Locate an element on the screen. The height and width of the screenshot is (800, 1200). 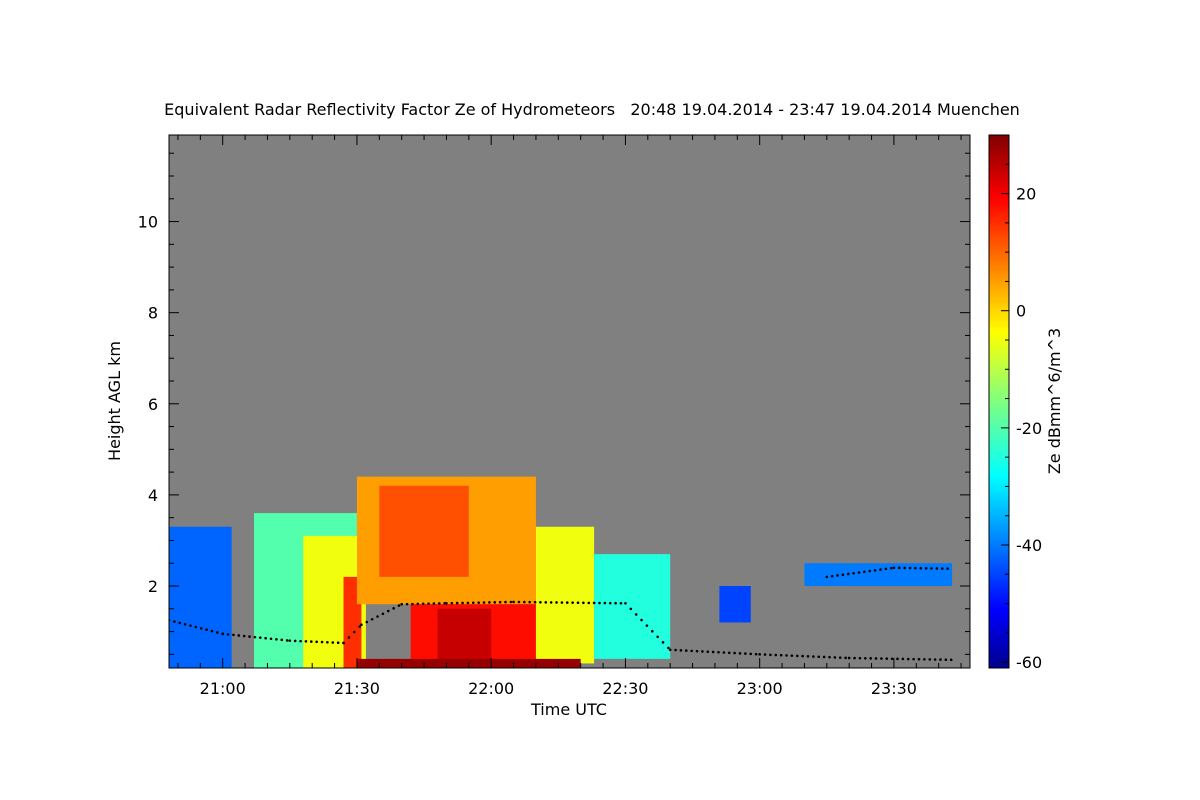
x-tick-label: 23:00 is located at coordinates (760, 688).